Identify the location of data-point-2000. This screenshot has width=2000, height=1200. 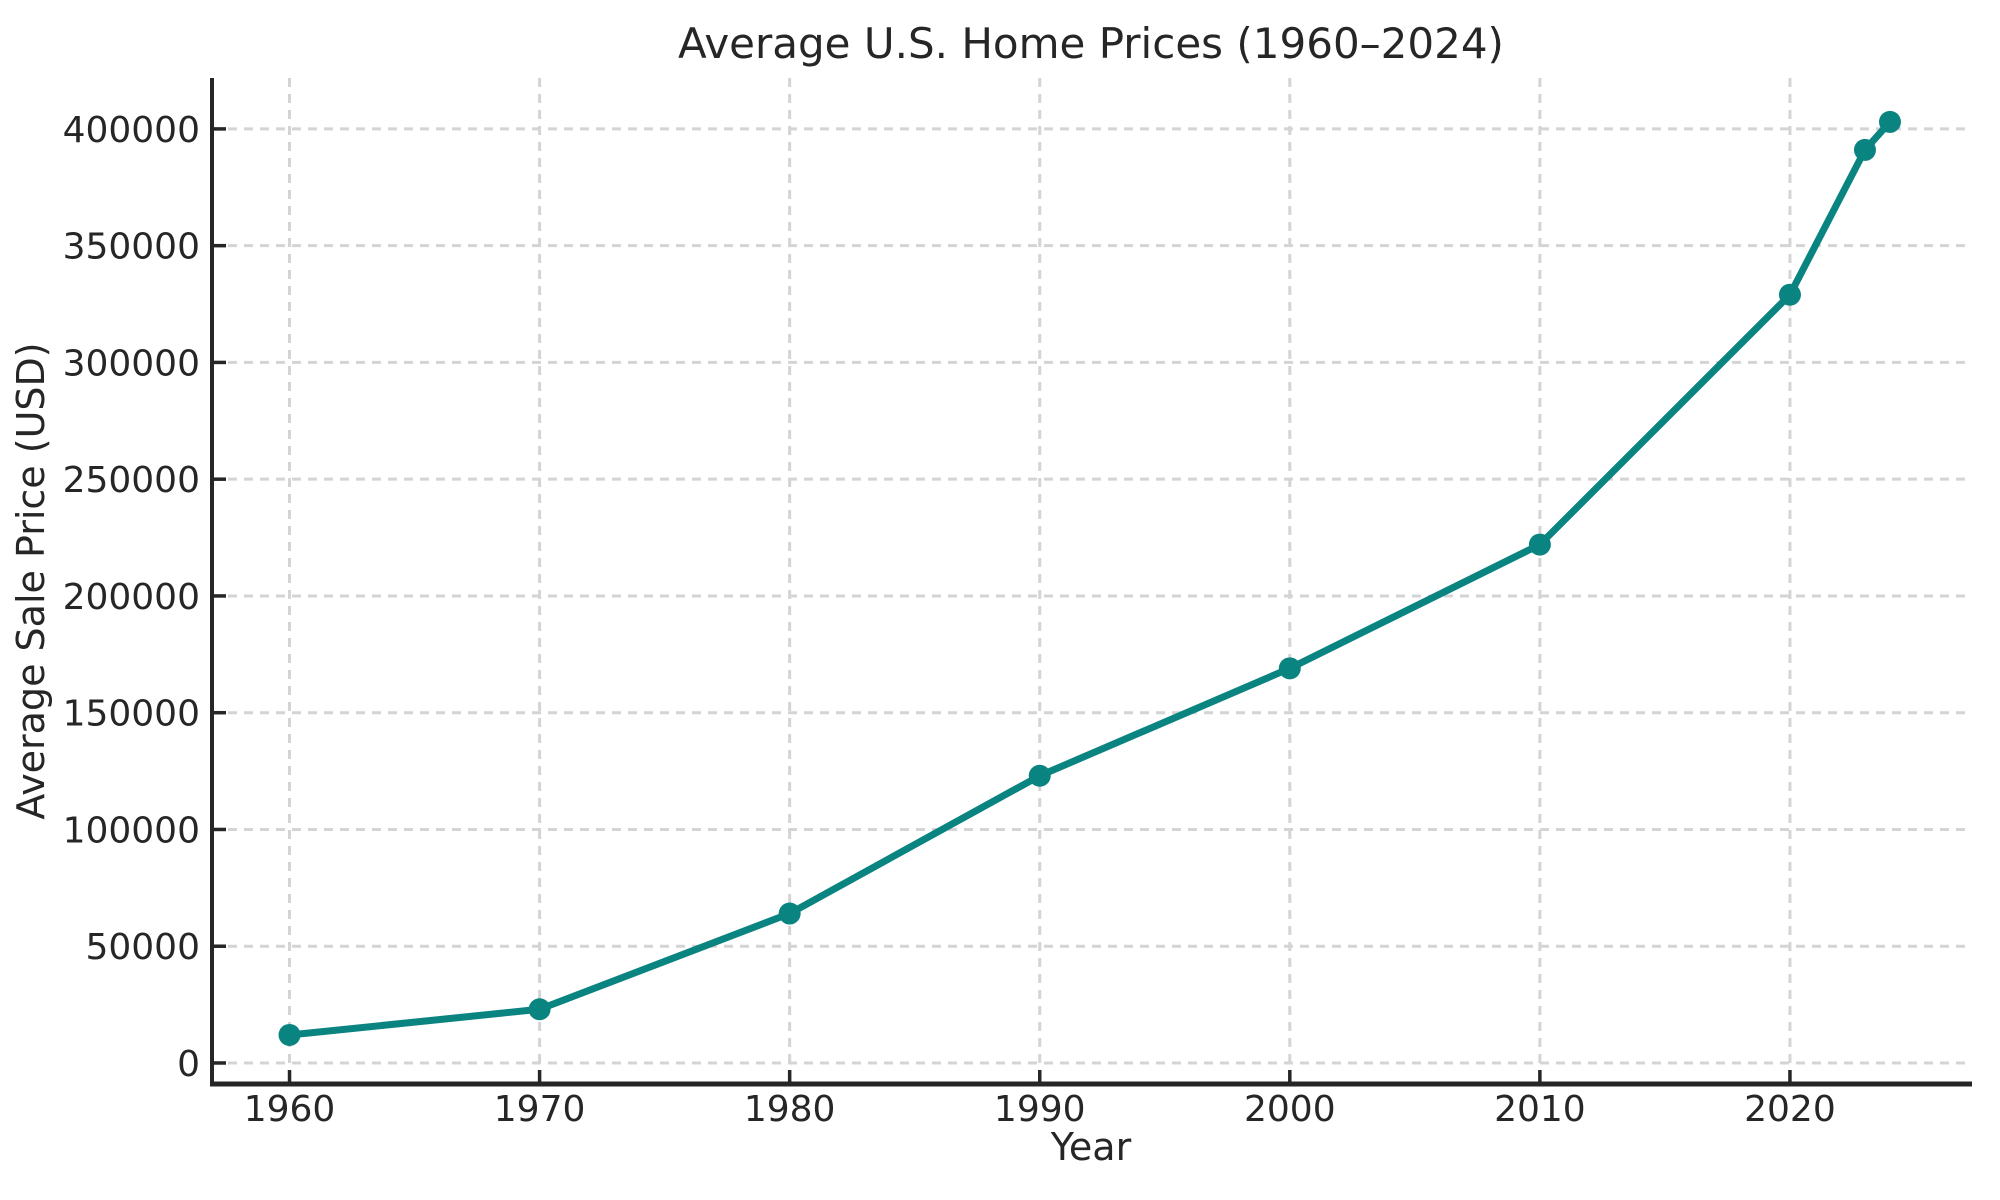
(1289, 668).